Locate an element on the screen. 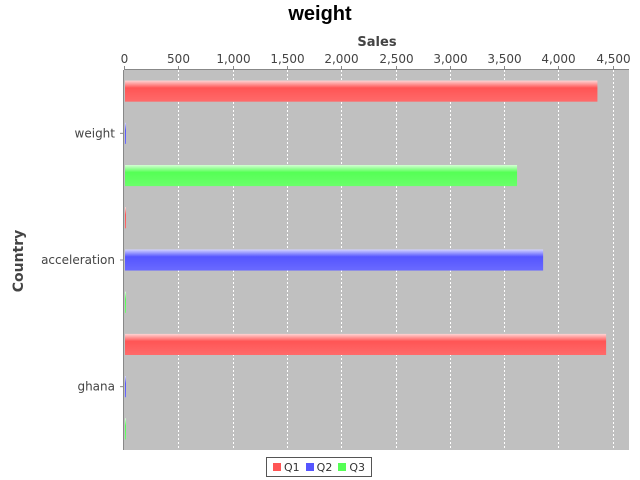 The image size is (640, 480). legend-item-q2: Q2 is located at coordinates (319, 467).